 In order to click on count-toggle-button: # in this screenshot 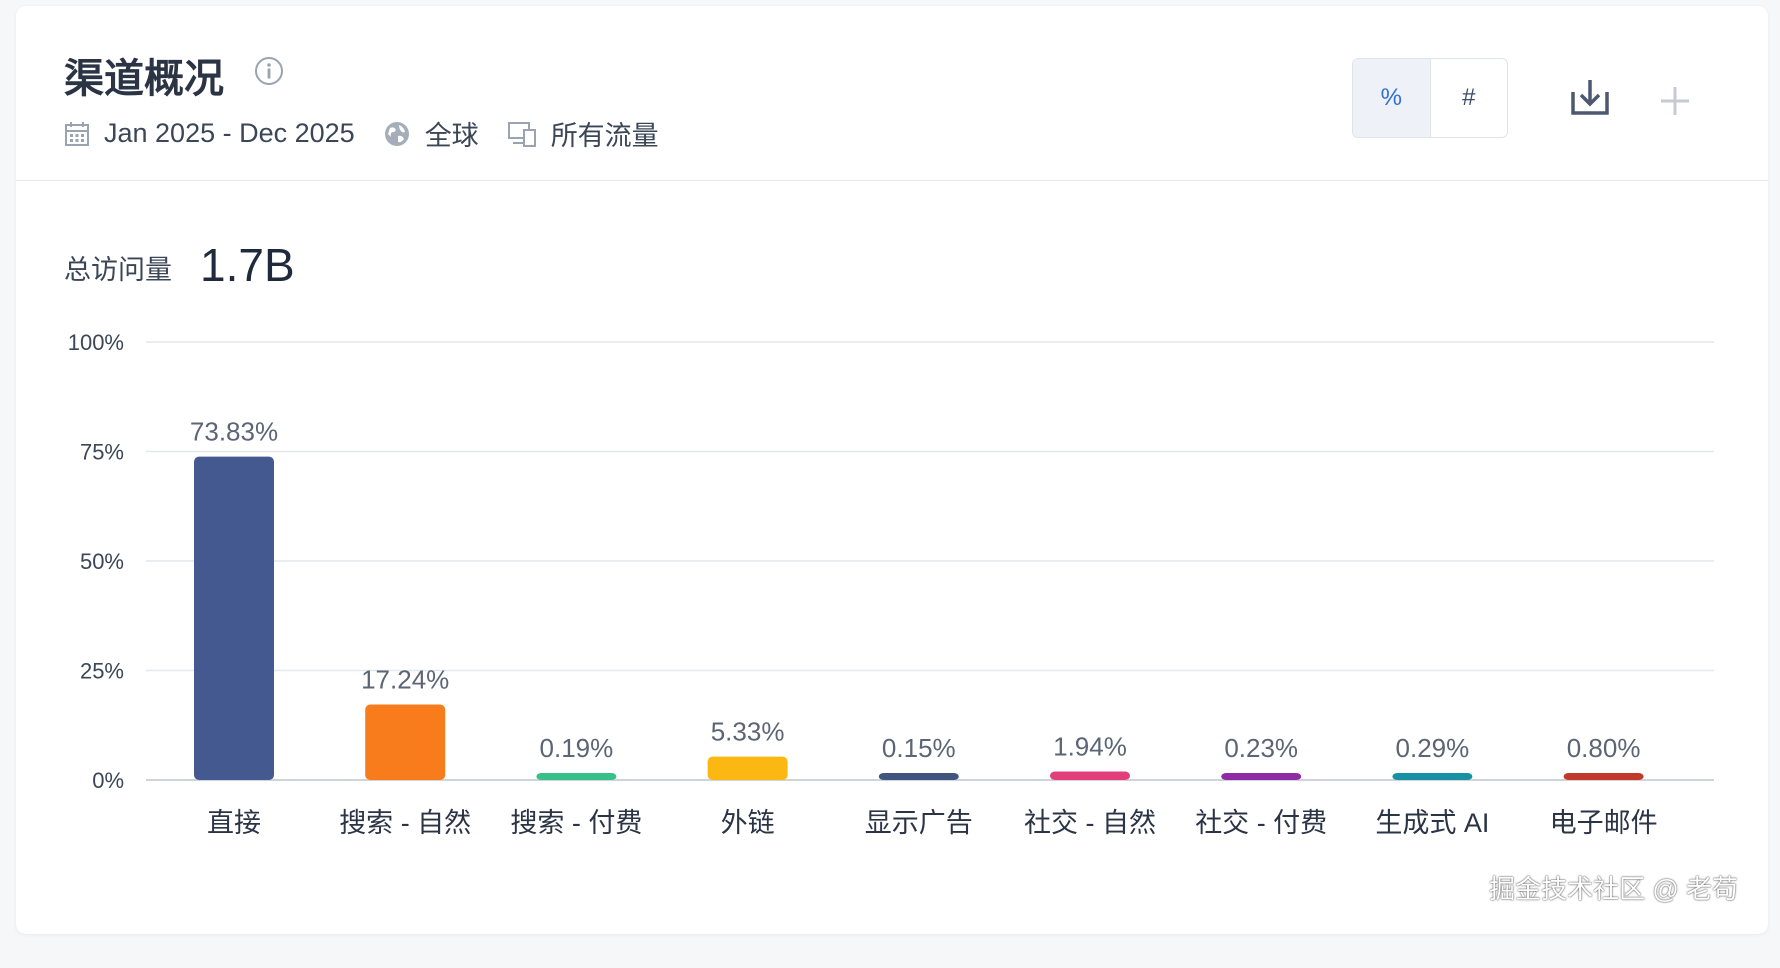, I will do `click(1469, 97)`.